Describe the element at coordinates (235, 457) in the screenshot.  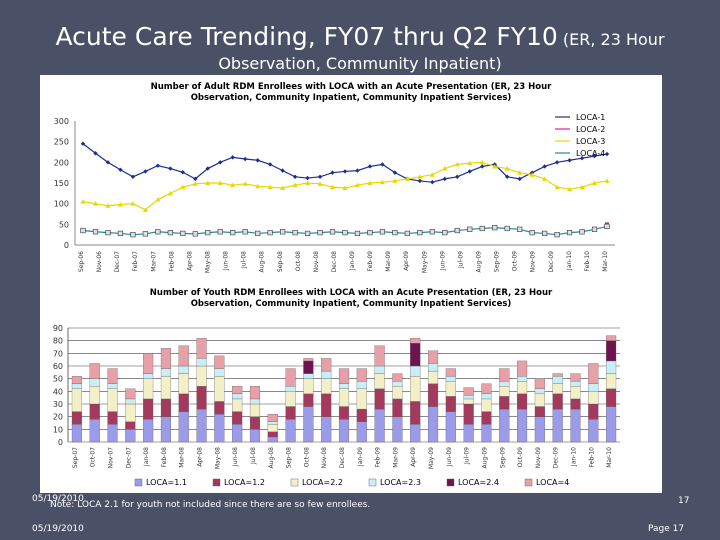
I see `chart2-x-tick-label: Jun-08` at that location.